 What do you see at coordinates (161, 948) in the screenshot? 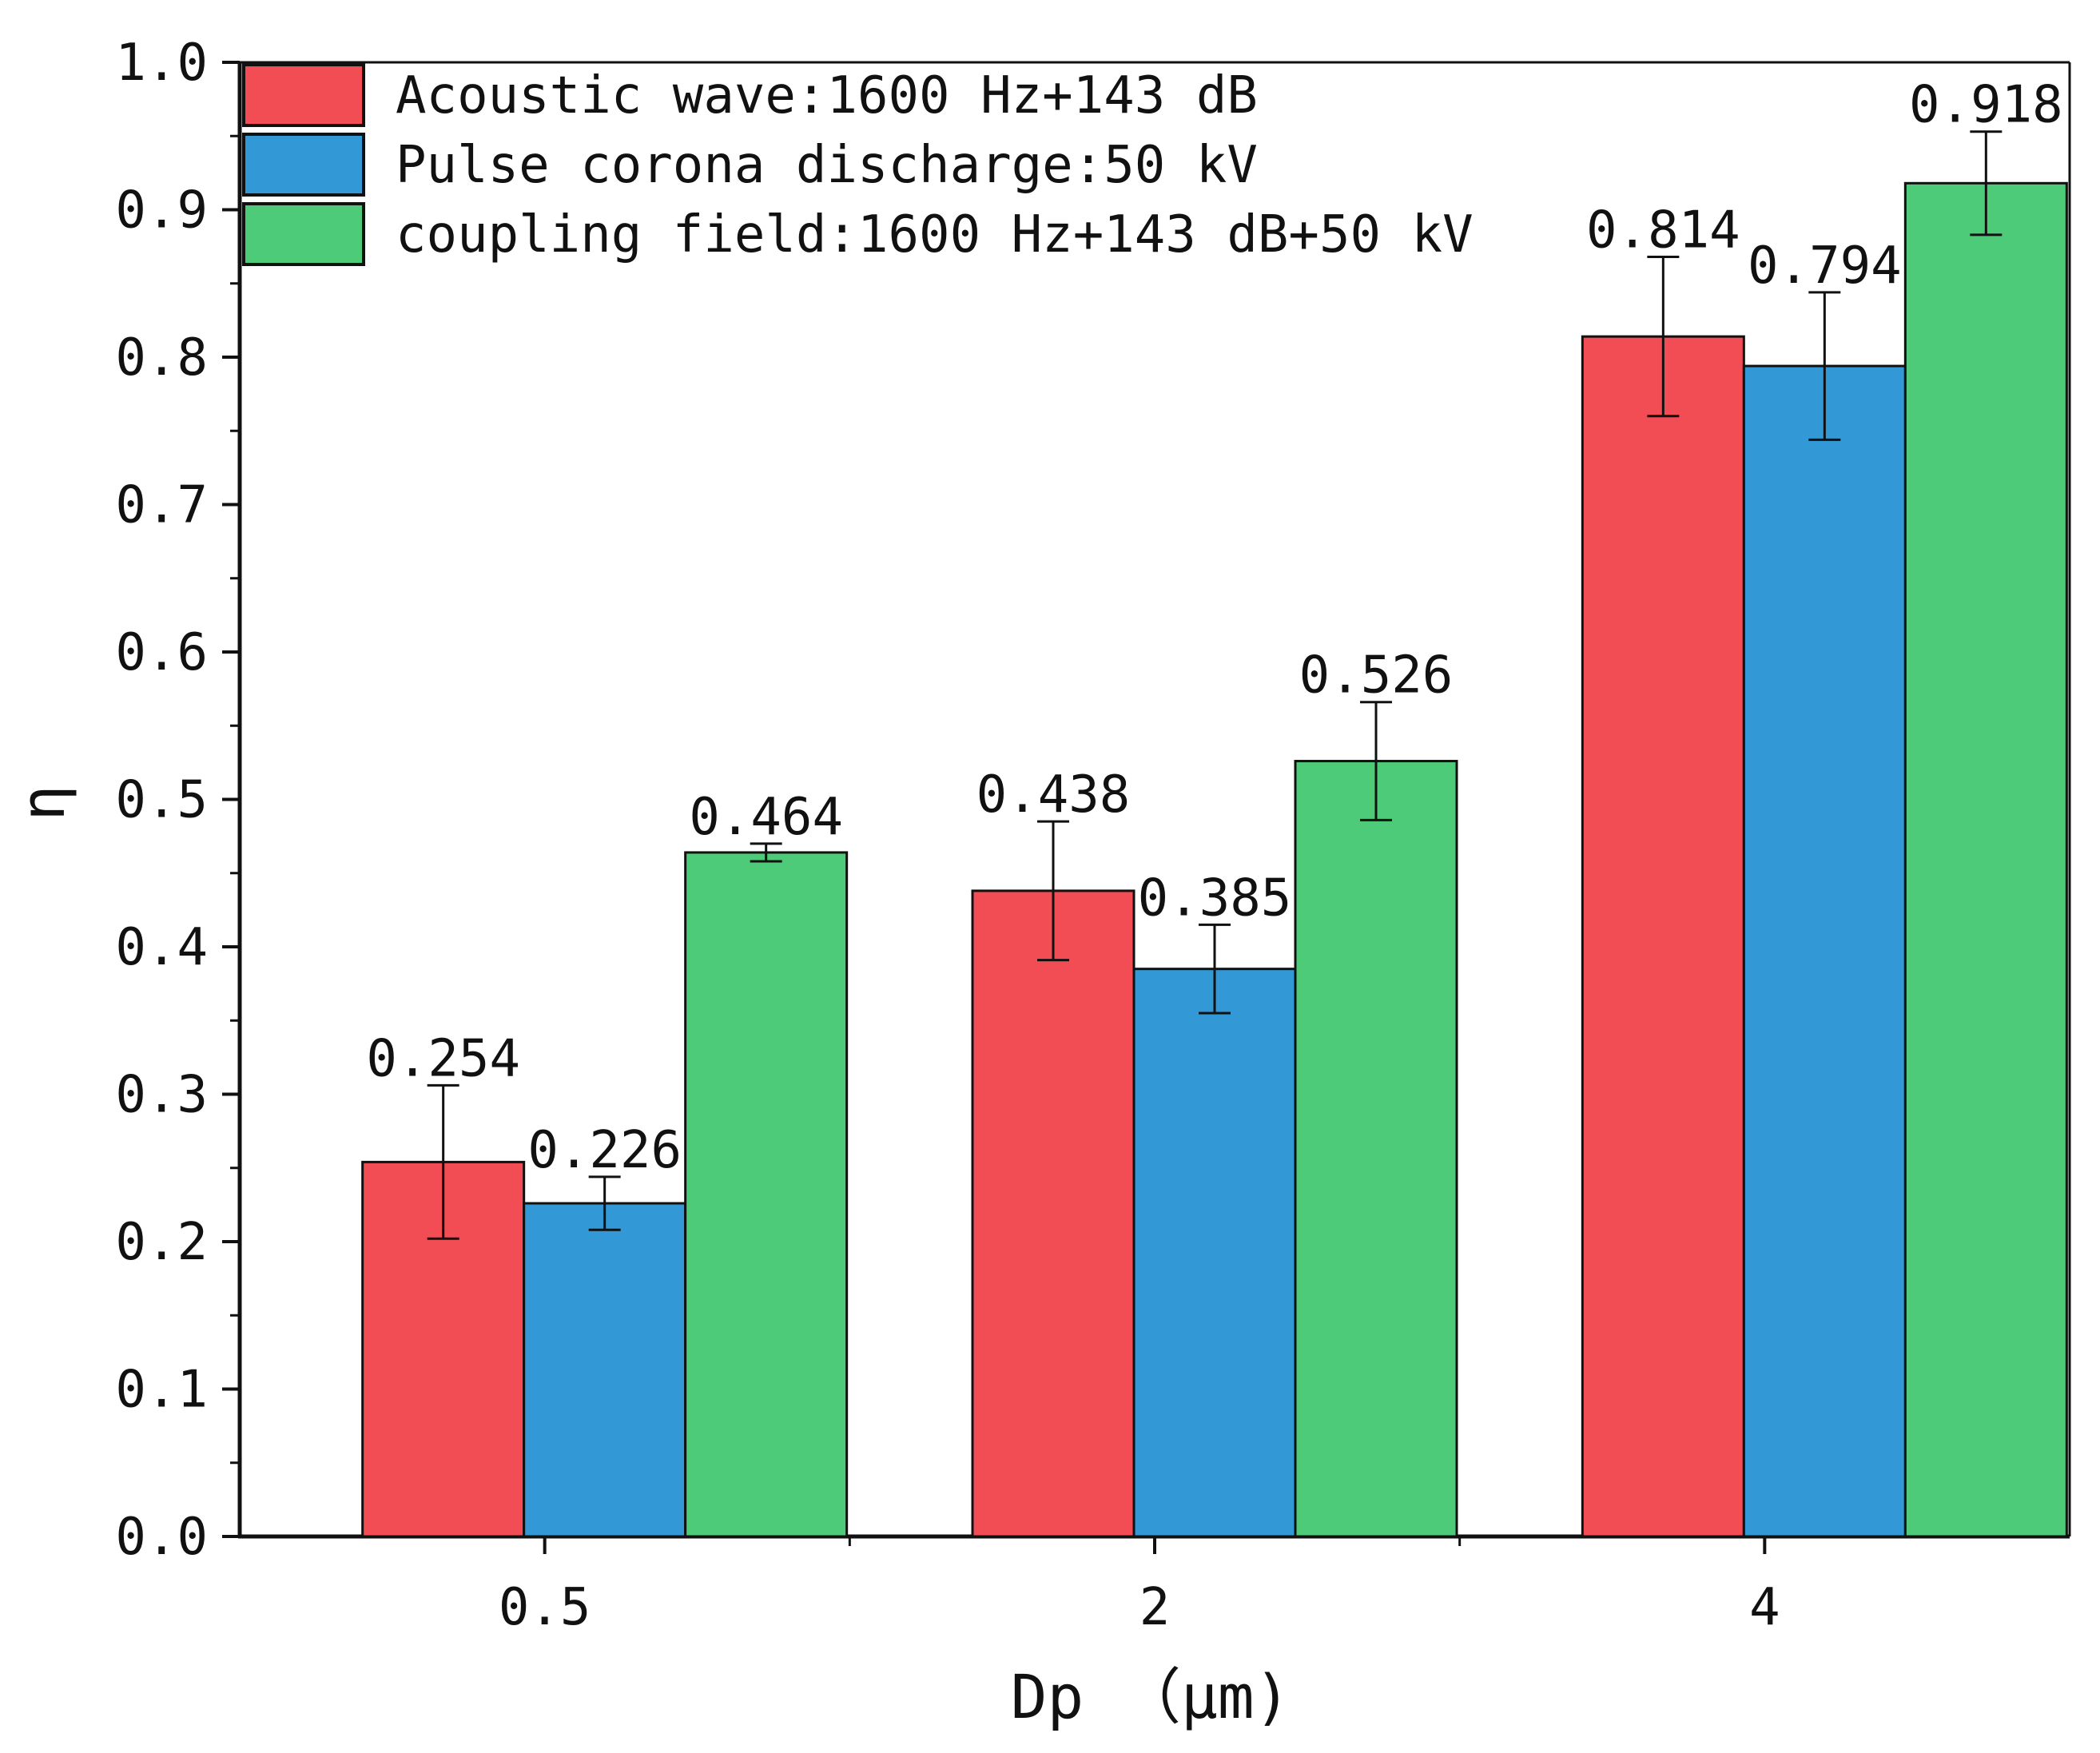
I see `y-tick-label: 0.4` at bounding box center [161, 948].